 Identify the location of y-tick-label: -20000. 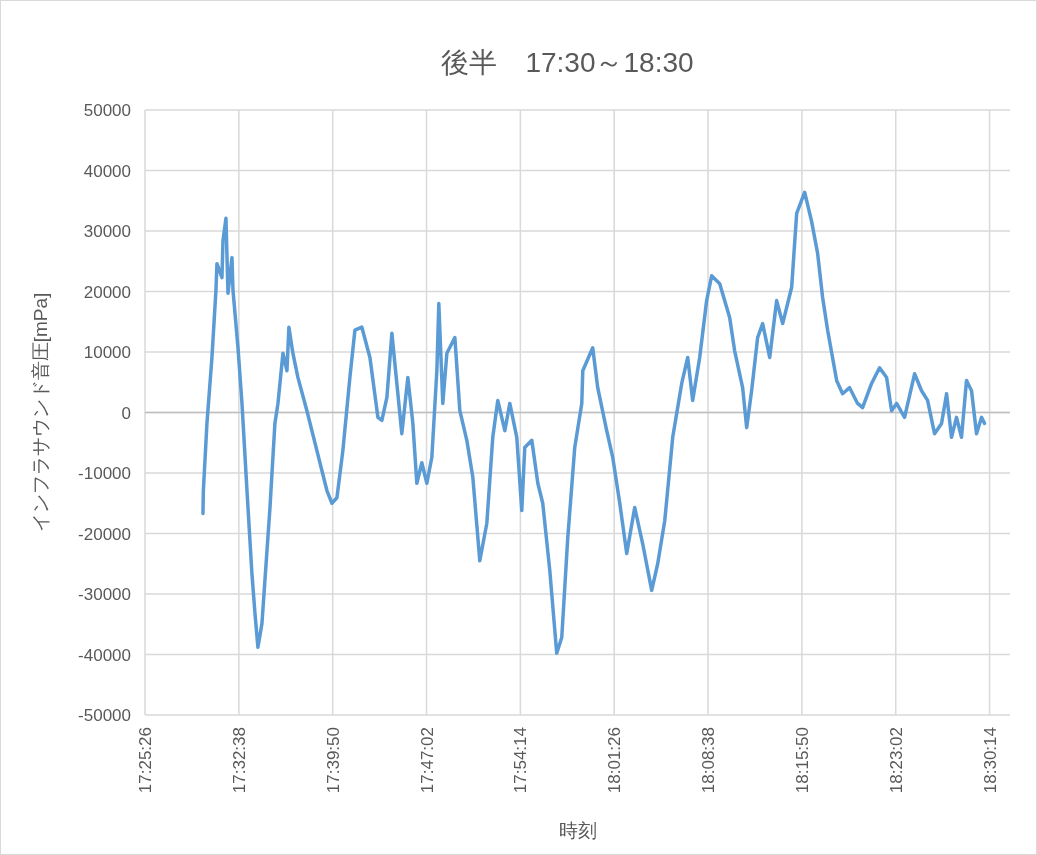
(104, 533).